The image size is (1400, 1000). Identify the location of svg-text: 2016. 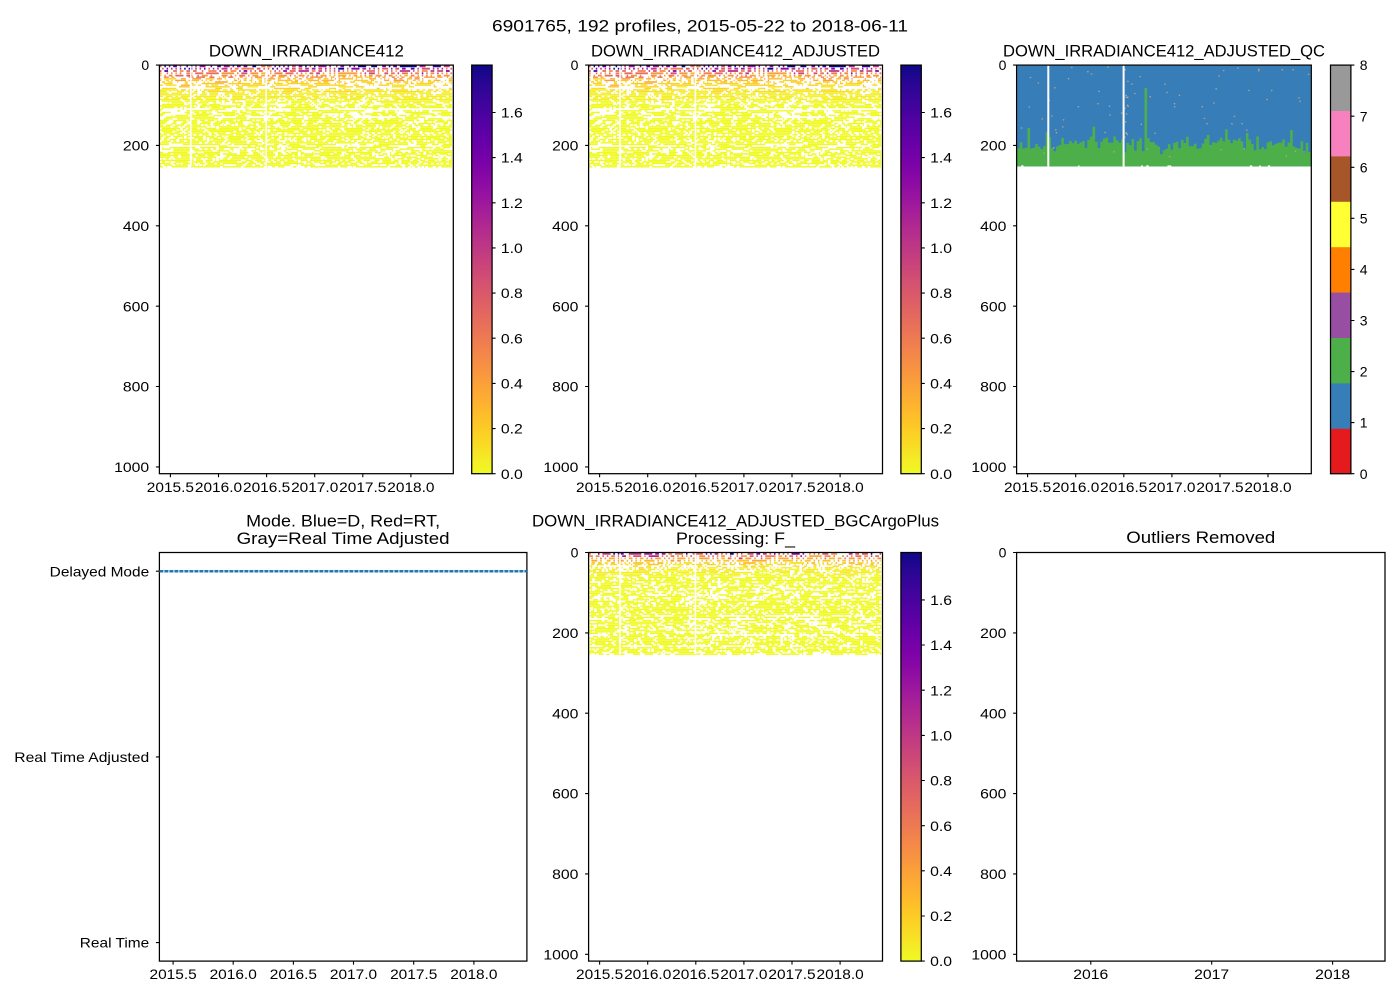
(1090, 974).